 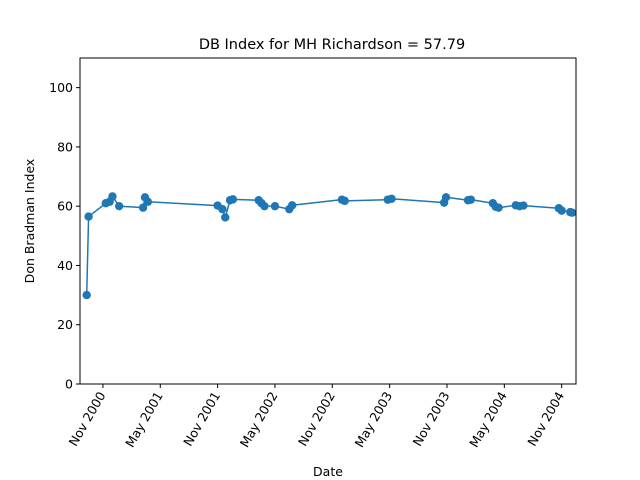 What do you see at coordinates (328, 471) in the screenshot?
I see `x-axis-label: Date` at bounding box center [328, 471].